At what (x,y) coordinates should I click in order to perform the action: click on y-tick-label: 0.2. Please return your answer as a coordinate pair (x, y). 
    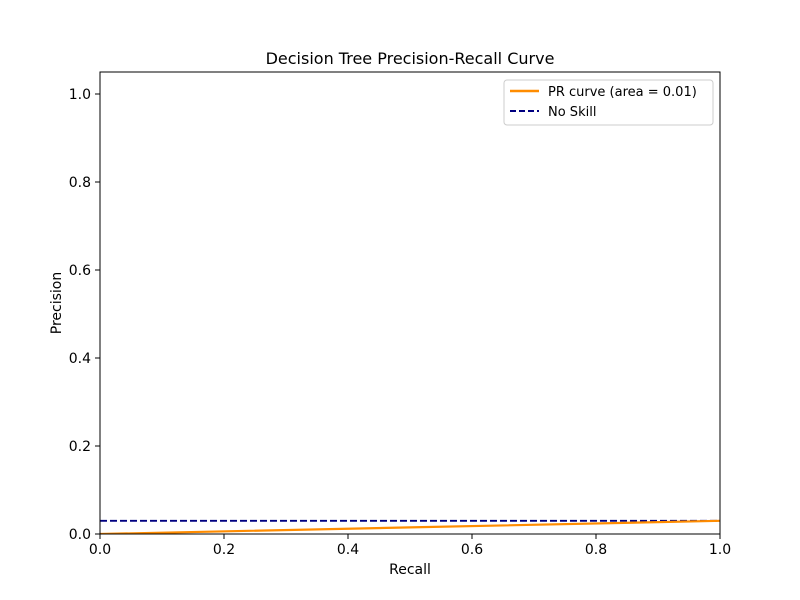
    Looking at the image, I should click on (80, 447).